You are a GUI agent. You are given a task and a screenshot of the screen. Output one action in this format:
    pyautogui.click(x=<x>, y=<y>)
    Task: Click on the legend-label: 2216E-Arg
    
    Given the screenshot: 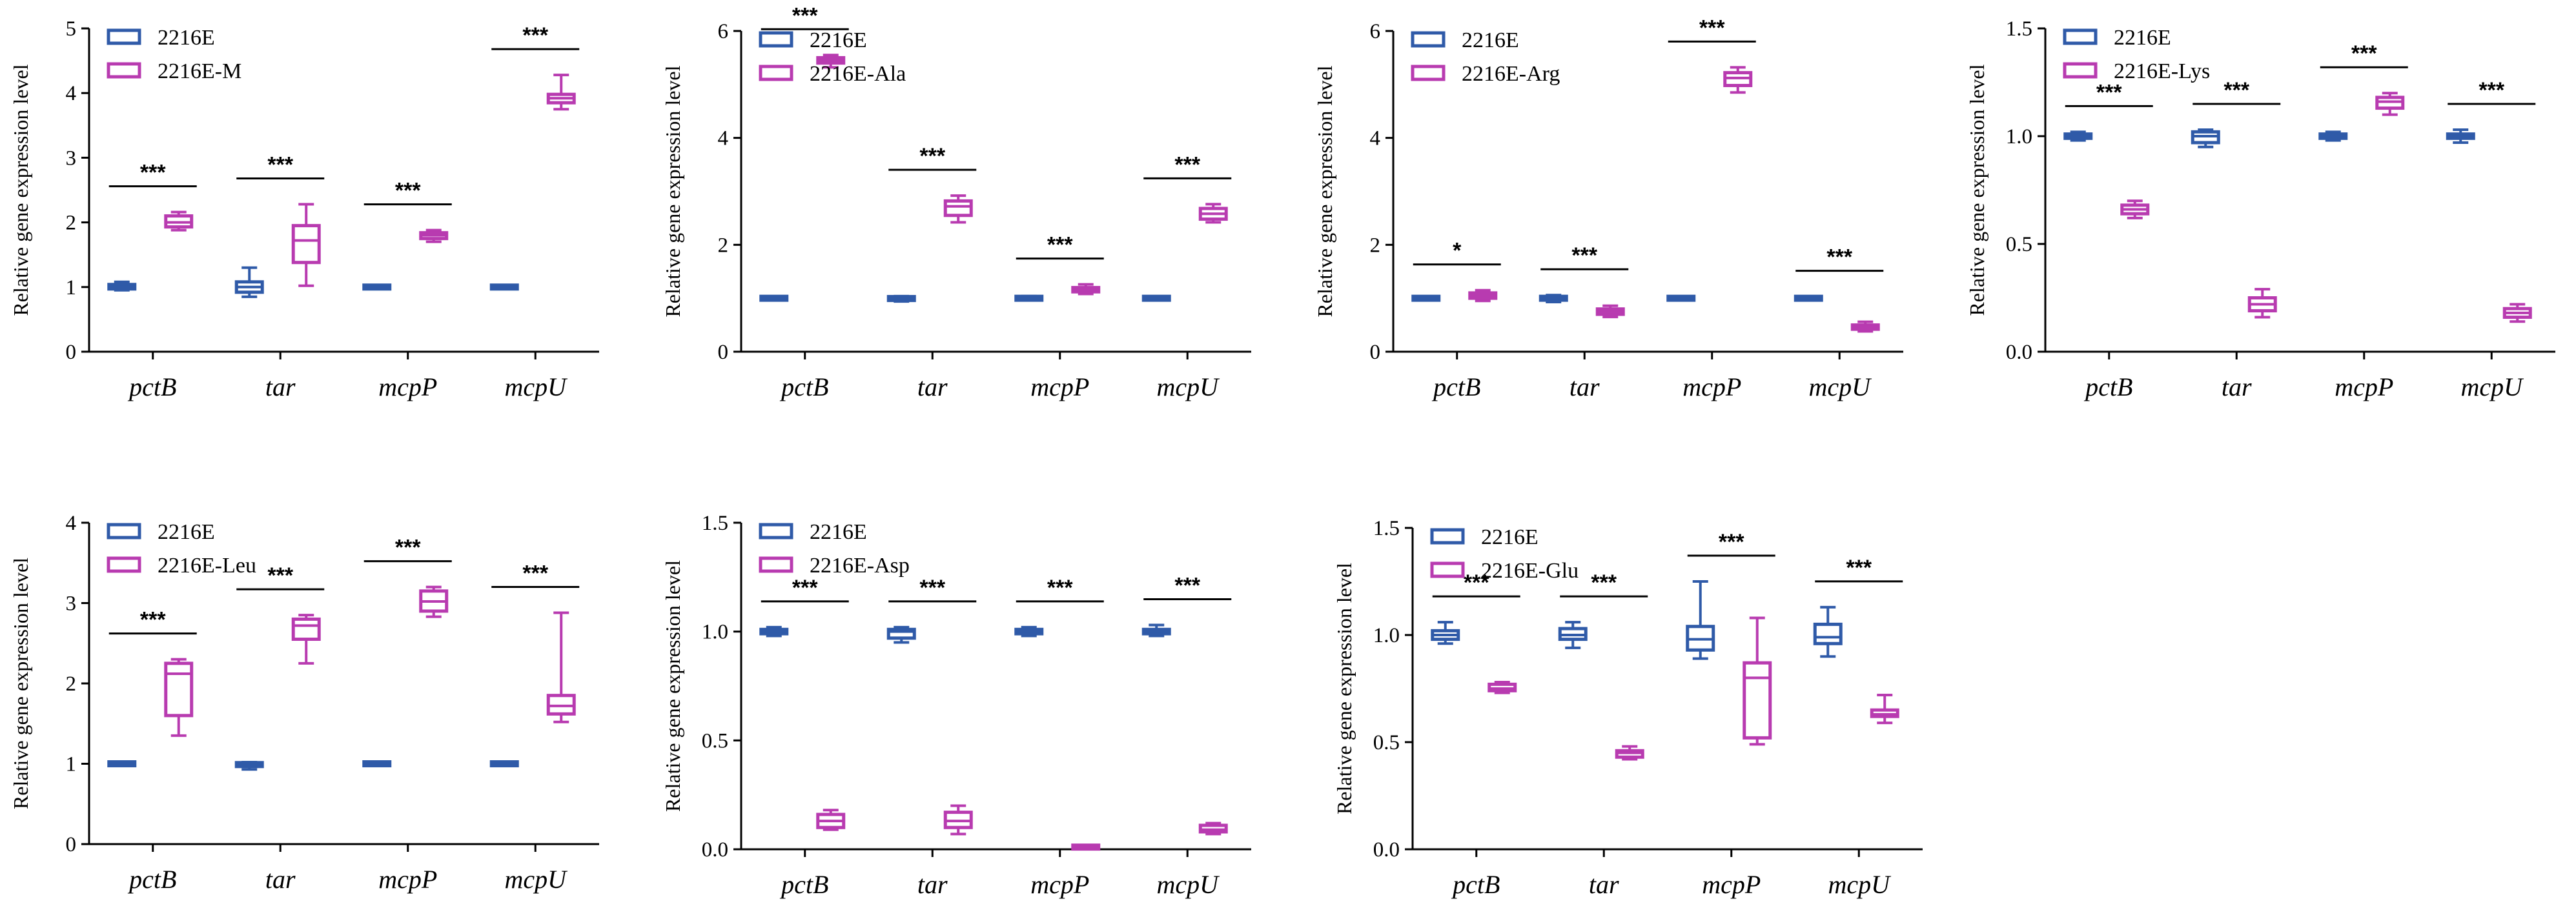 What is the action you would take?
    pyautogui.click(x=1511, y=74)
    